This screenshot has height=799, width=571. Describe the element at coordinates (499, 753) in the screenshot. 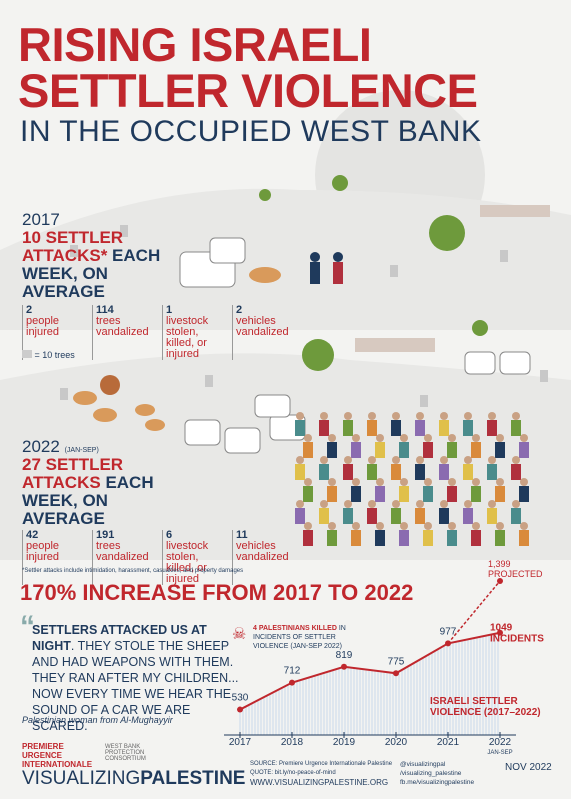

I see `category-note: JAN-SEP` at that location.